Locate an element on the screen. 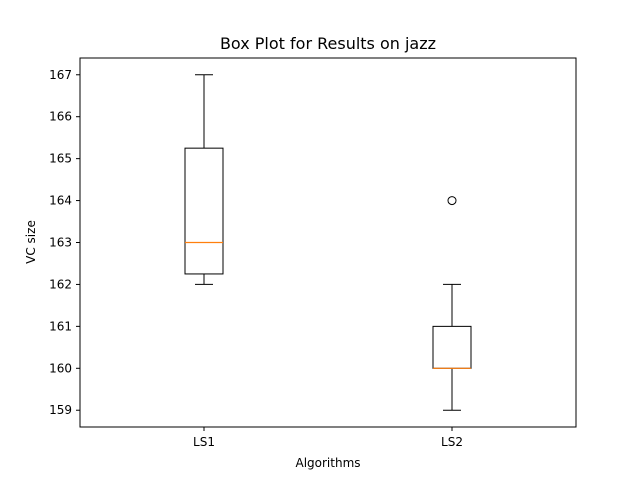 The image size is (640, 480). y-axis-label: VC size is located at coordinates (31, 242).